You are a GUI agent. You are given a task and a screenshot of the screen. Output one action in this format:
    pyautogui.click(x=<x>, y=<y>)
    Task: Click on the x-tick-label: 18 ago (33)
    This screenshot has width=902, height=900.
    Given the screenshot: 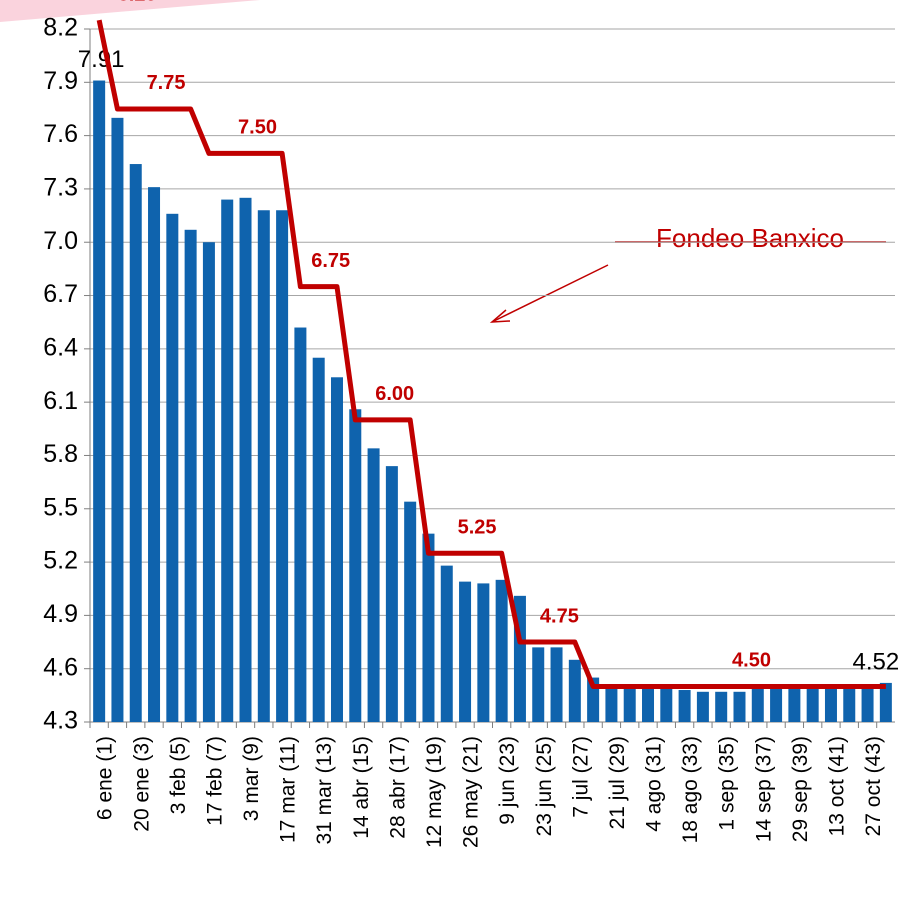 What is the action you would take?
    pyautogui.click(x=690, y=789)
    